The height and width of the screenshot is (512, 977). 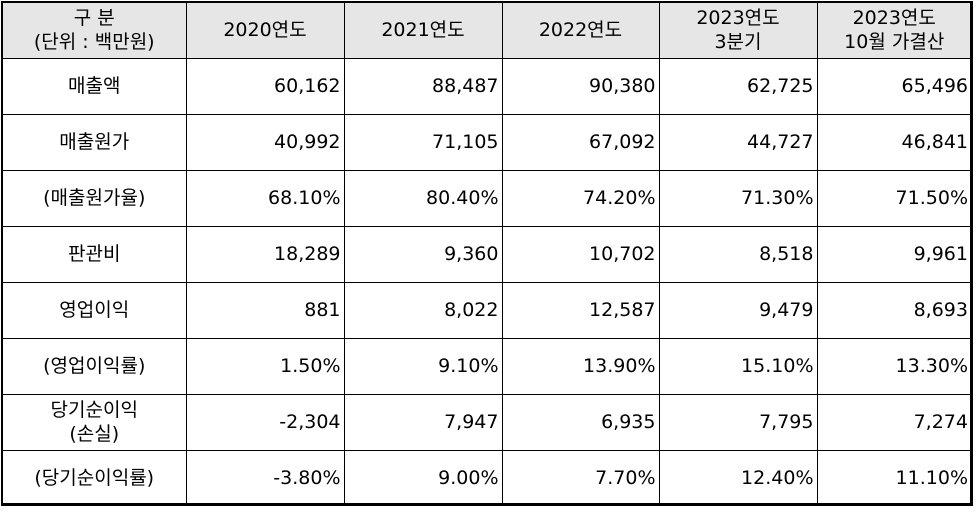 I want to click on header-col-label: 2020연도, so click(x=265, y=30).